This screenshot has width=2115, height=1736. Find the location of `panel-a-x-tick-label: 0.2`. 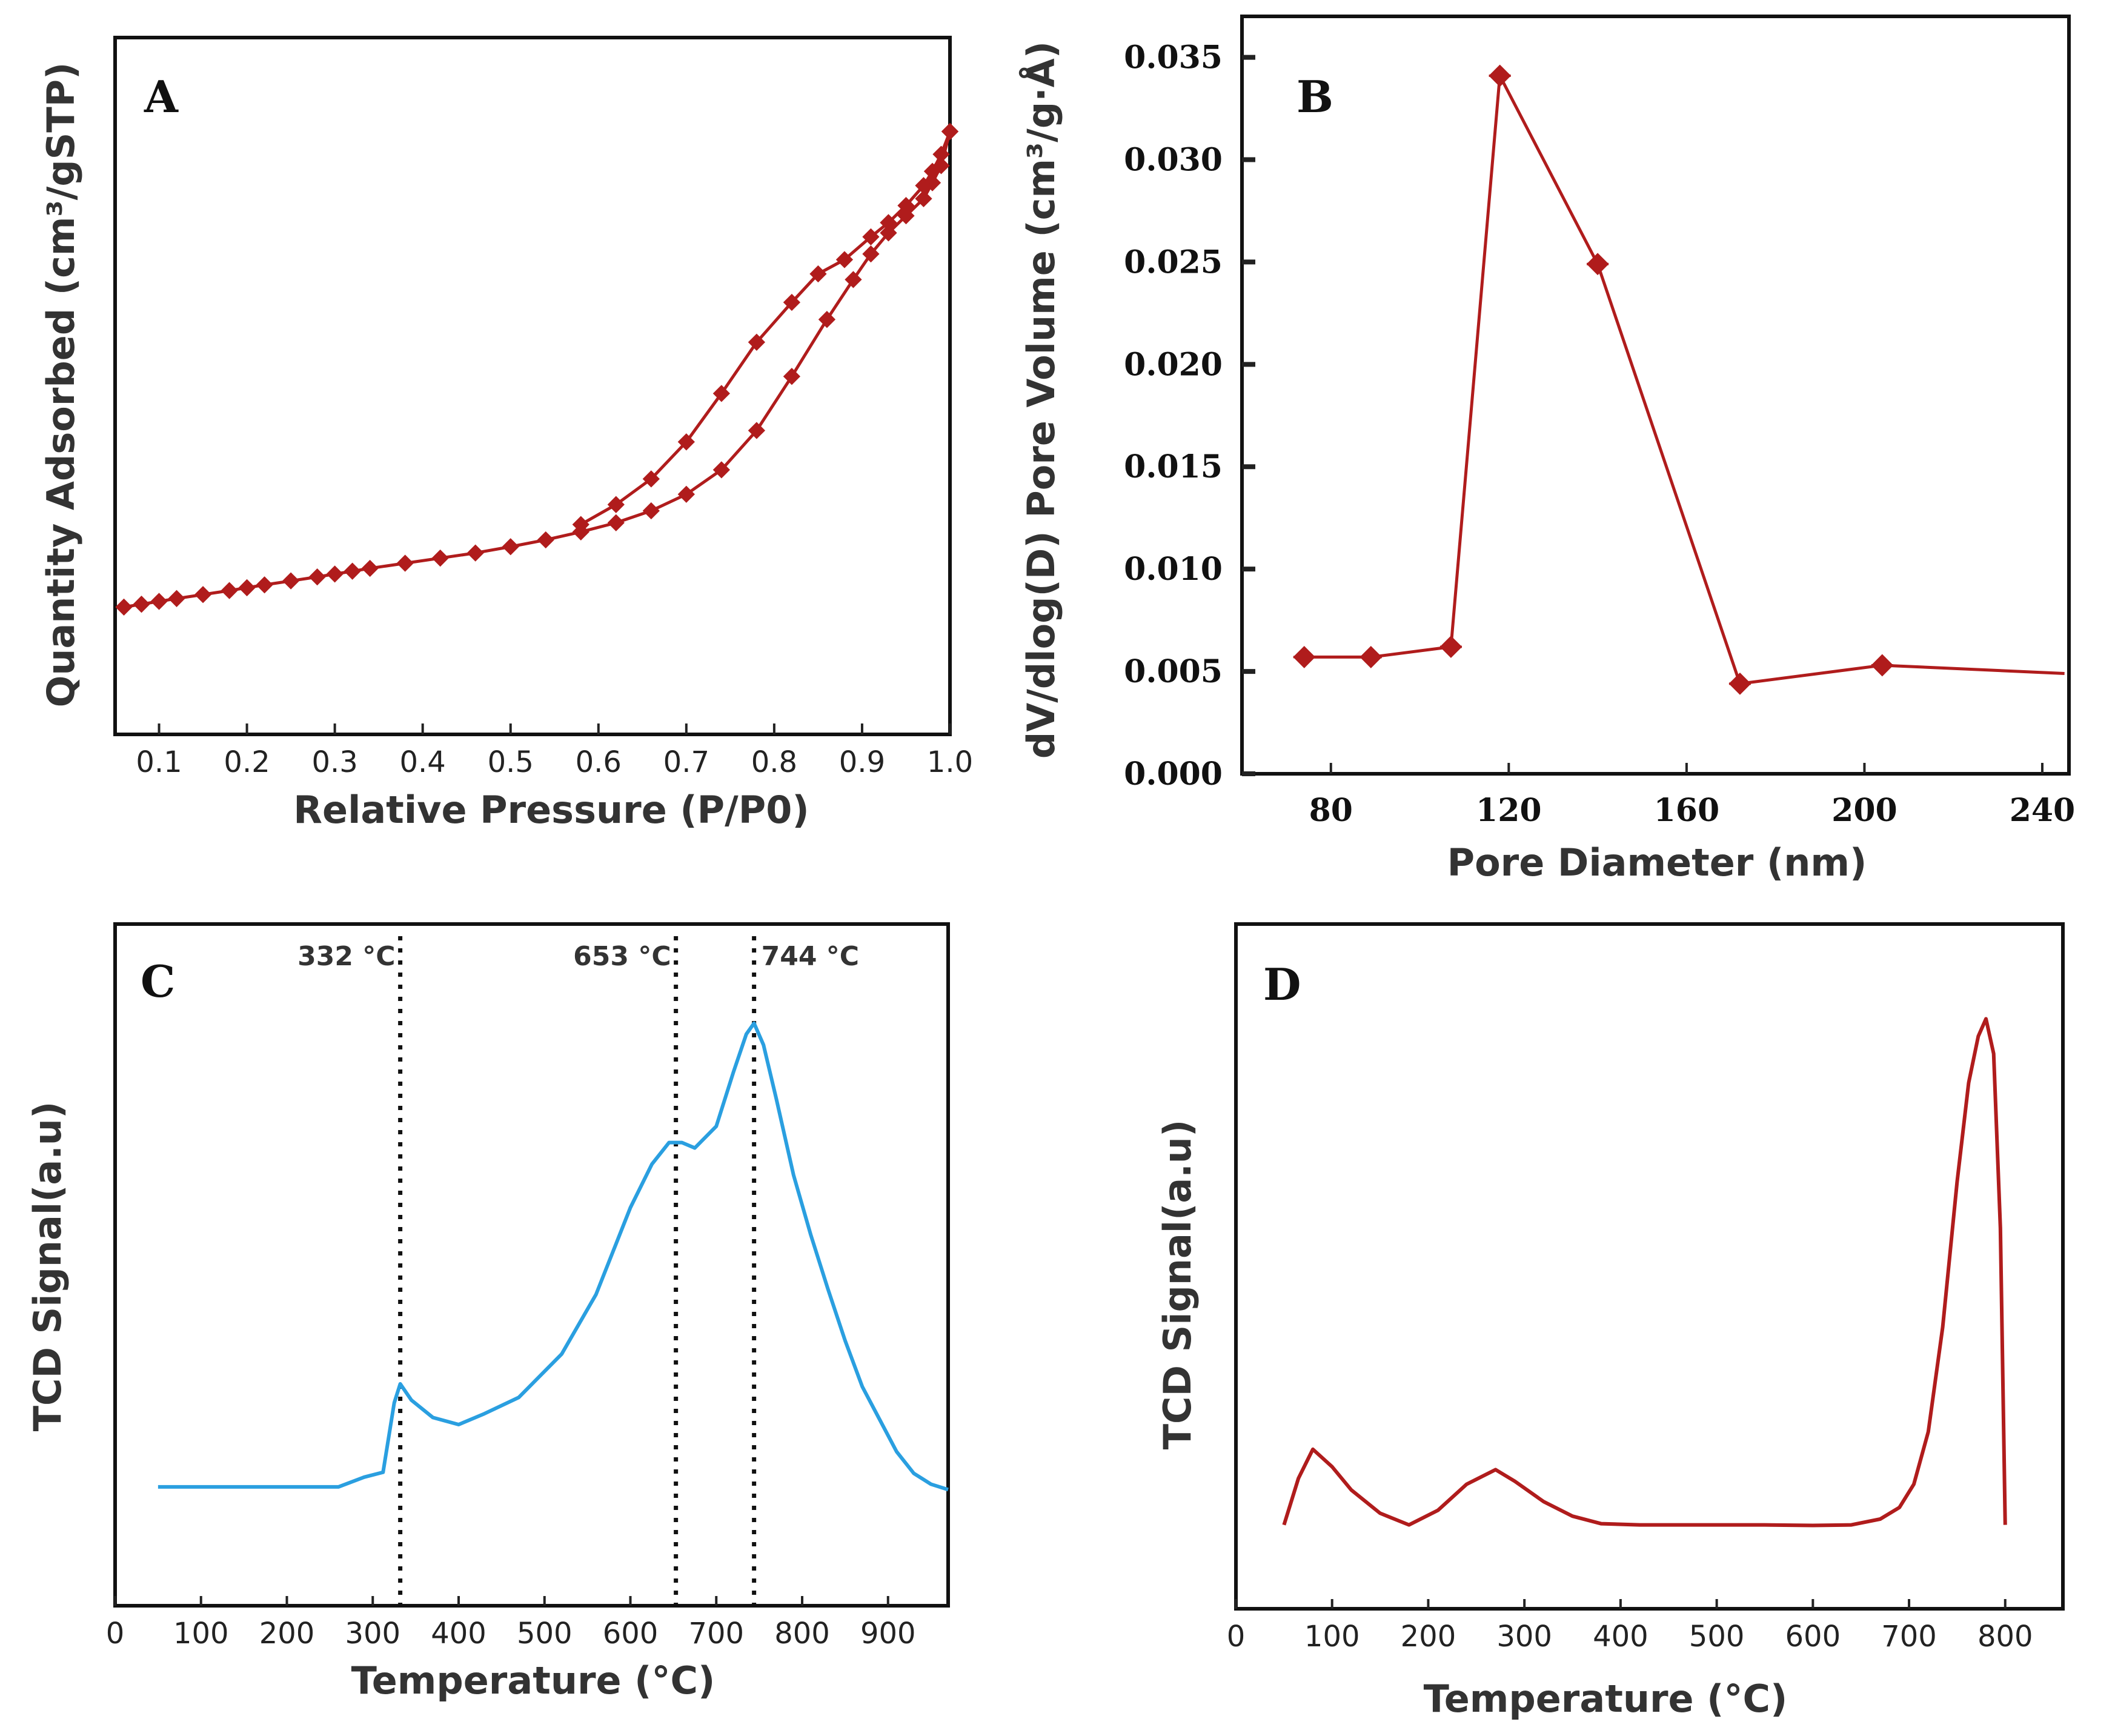

panel-a-x-tick-label: 0.2 is located at coordinates (247, 762).